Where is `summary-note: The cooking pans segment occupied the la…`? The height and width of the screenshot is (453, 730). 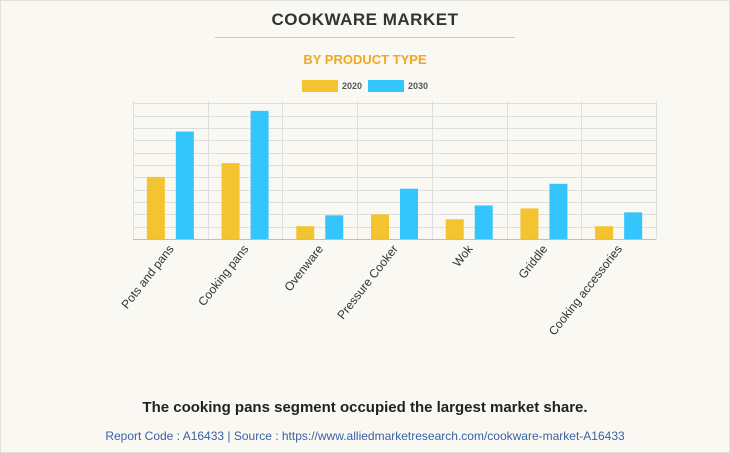 summary-note: The cooking pans segment occupied the la… is located at coordinates (365, 407).